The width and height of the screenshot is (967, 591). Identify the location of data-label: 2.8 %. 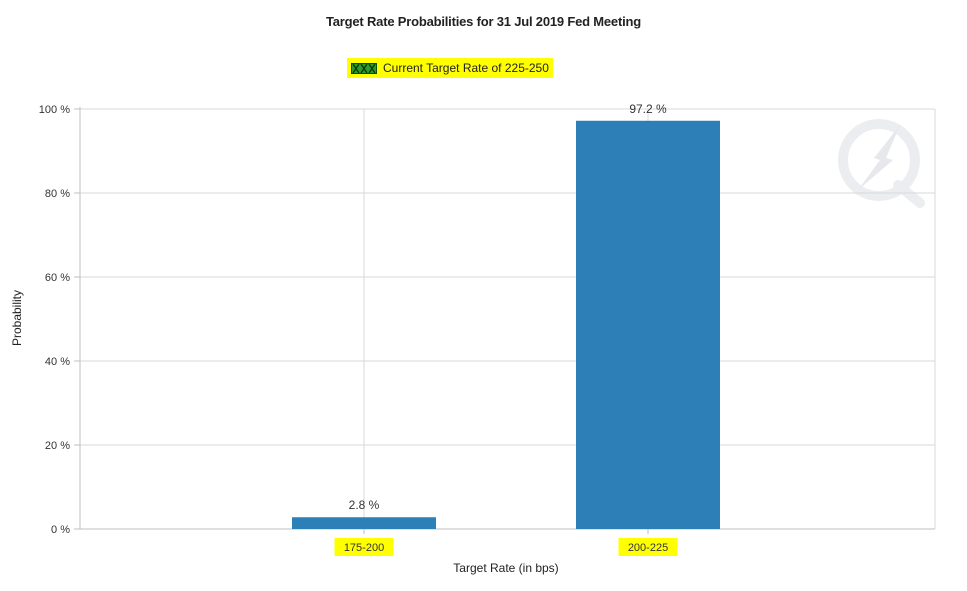
(364, 505).